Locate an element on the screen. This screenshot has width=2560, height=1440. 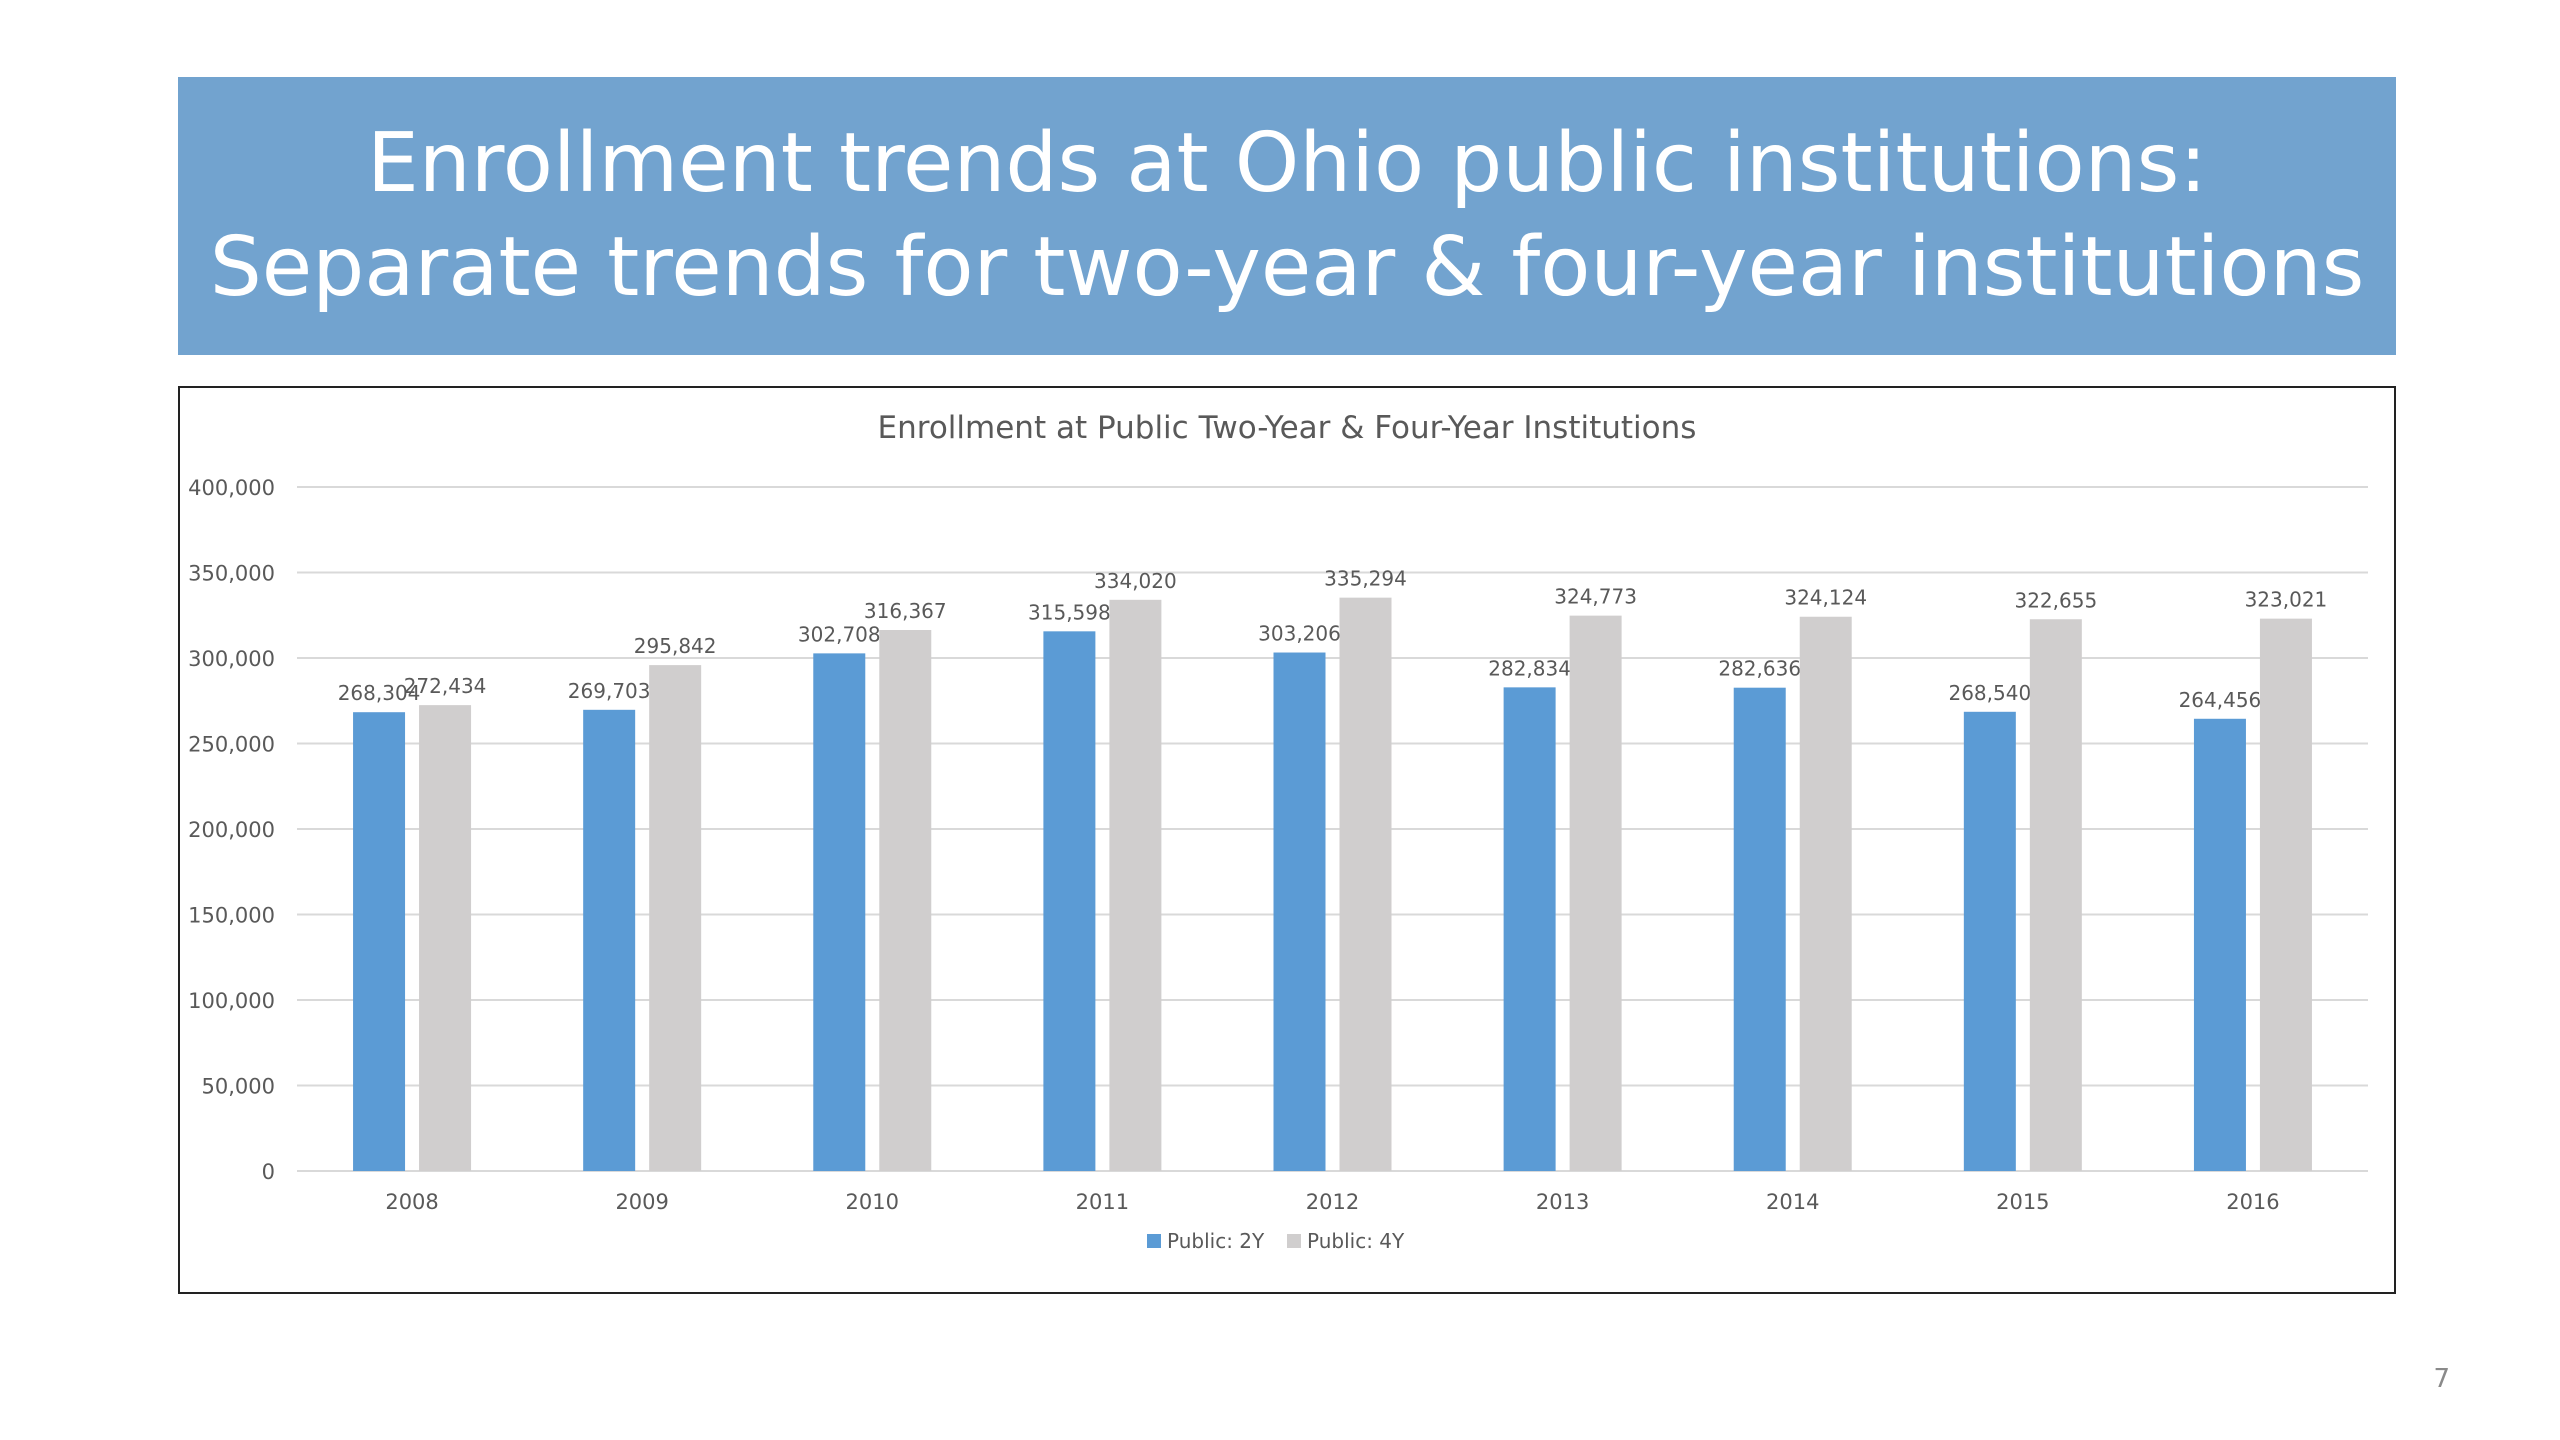
x-tick-label: 2012 is located at coordinates (1332, 1202).